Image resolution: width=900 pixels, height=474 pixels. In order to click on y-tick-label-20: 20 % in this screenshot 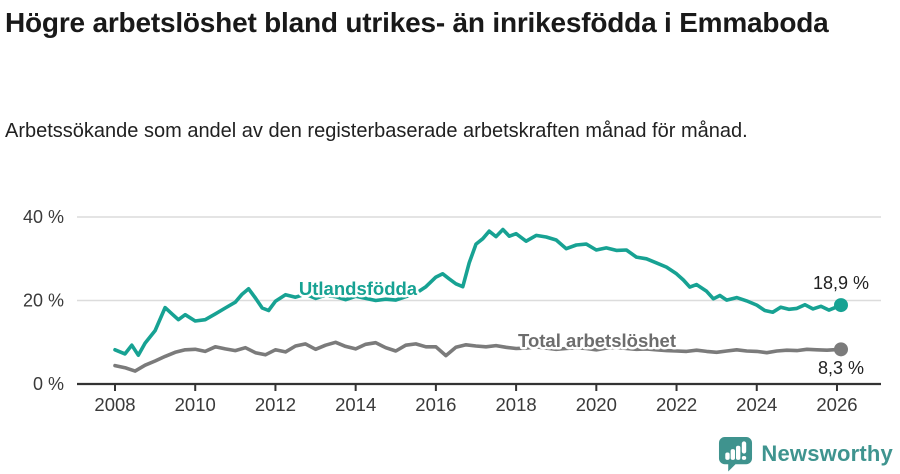, I will do `click(43, 301)`.